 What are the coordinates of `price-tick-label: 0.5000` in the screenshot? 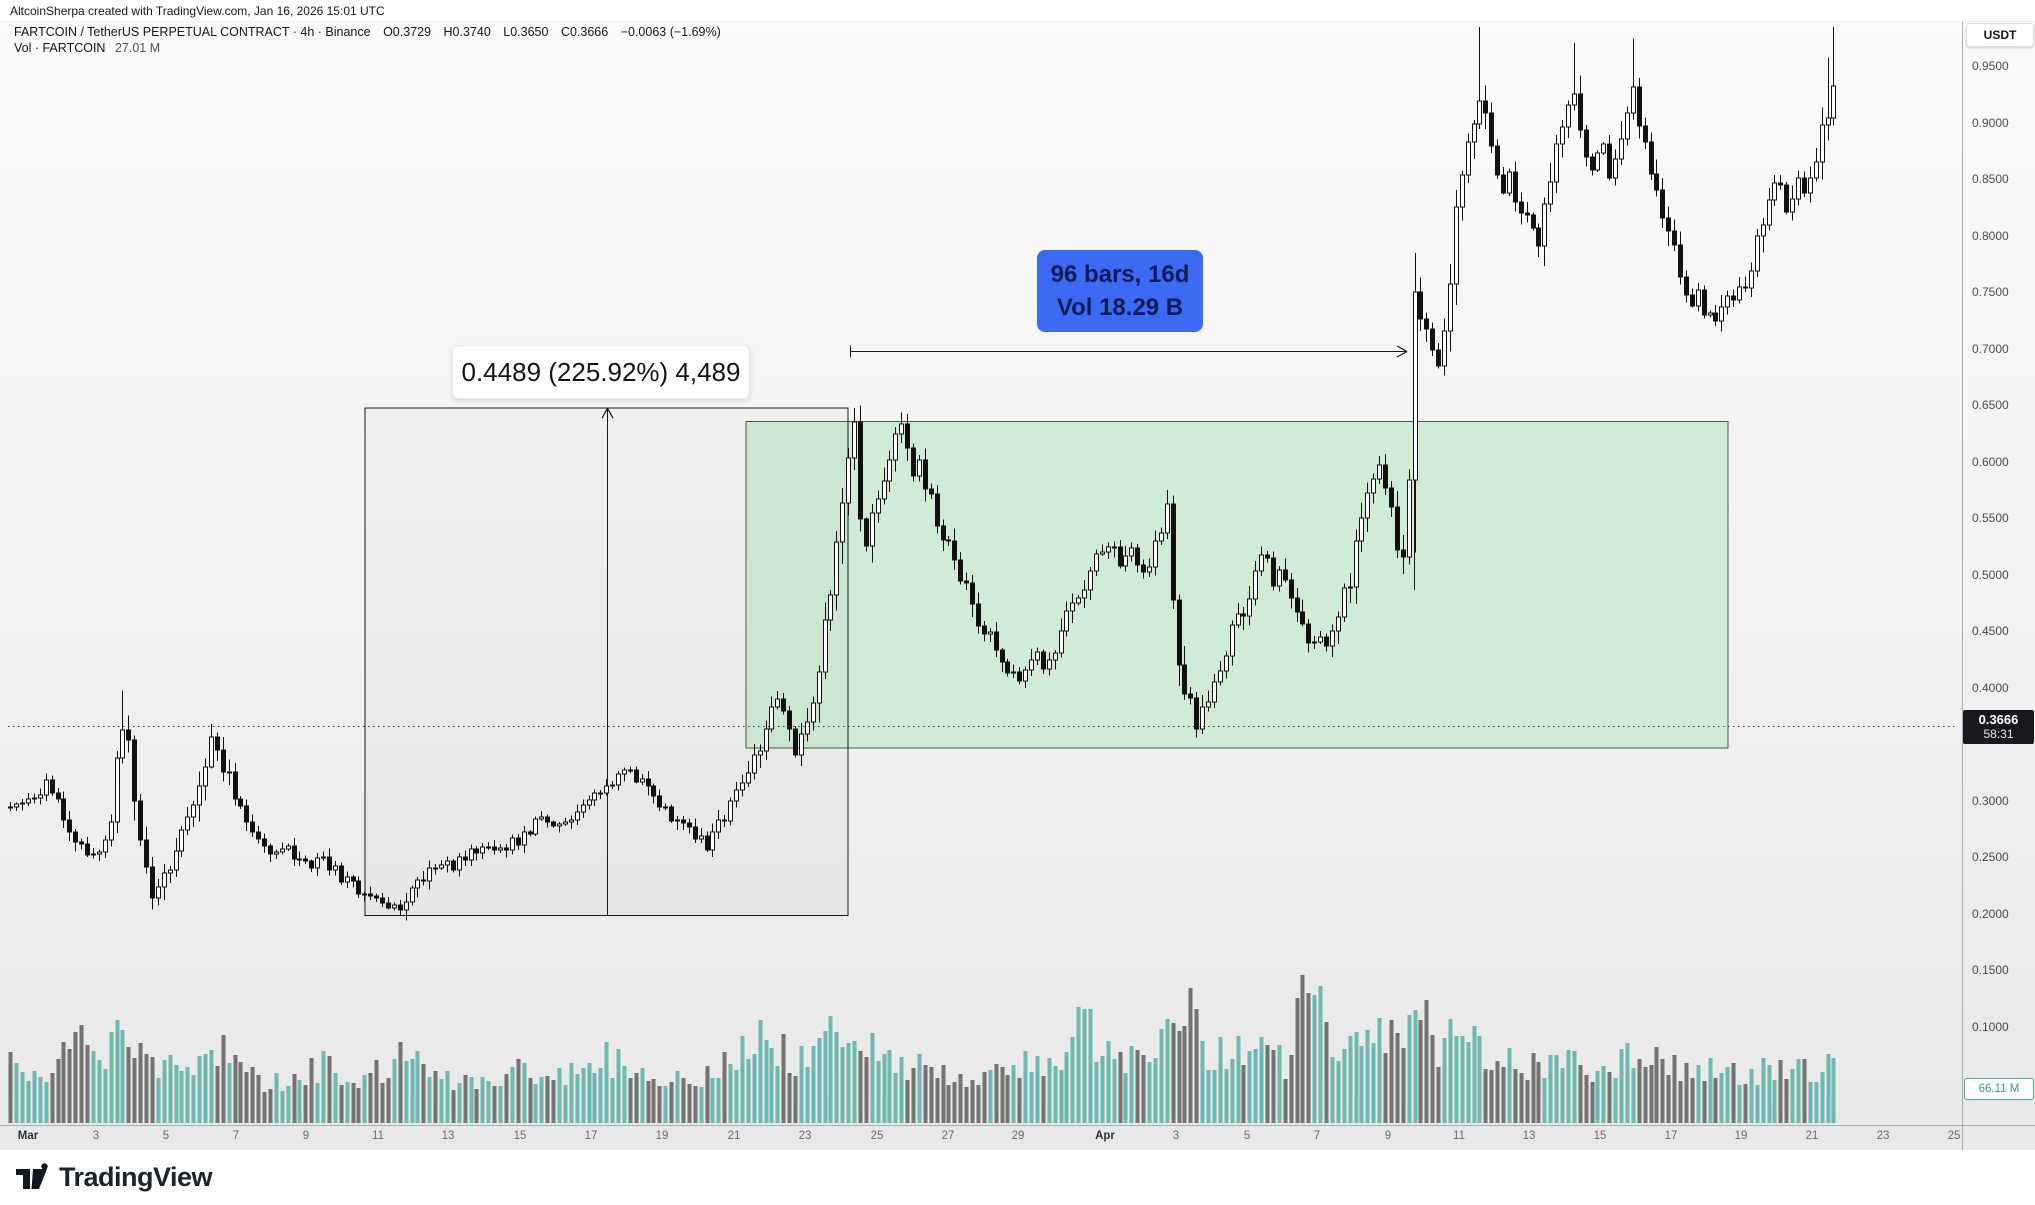 It's located at (1990, 575).